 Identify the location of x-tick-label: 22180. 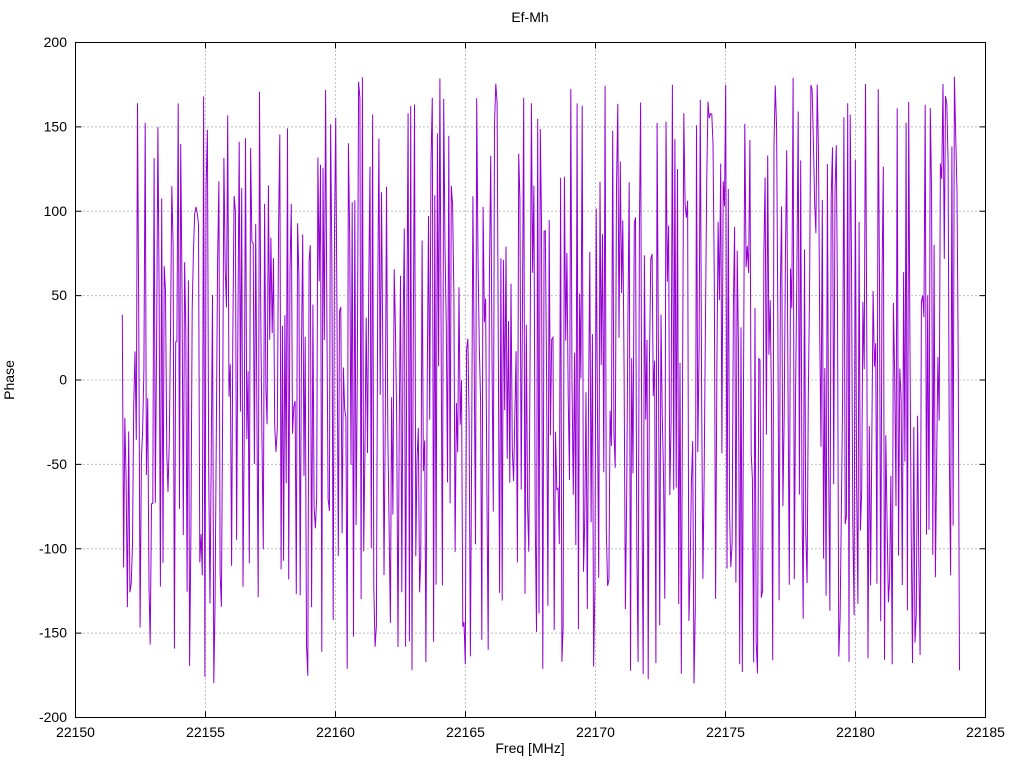
(855, 732).